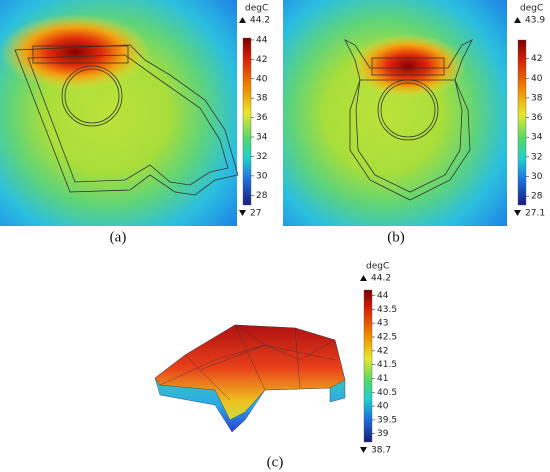 The height and width of the screenshot is (472, 550). What do you see at coordinates (381, 451) in the screenshot?
I see `colorbar-min: 38.7` at bounding box center [381, 451].